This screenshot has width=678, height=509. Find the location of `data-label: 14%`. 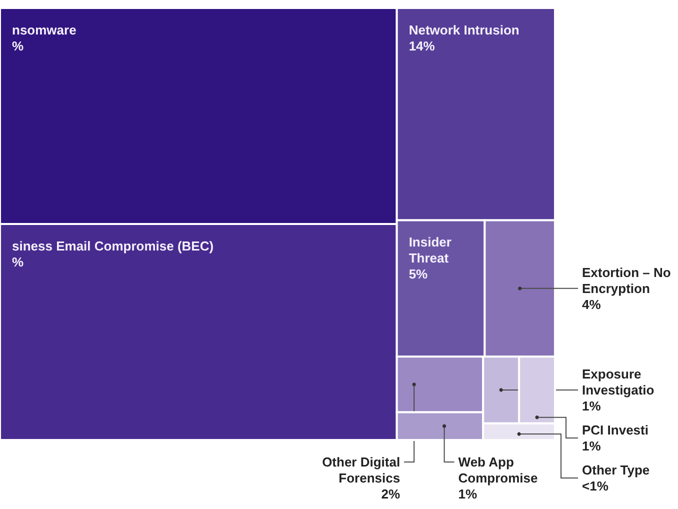

data-label: 14% is located at coordinates (422, 46).